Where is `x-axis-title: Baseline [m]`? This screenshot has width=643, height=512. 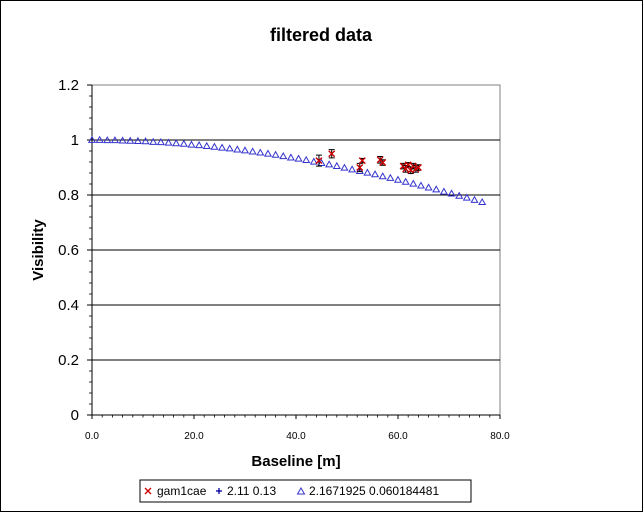
x-axis-title: Baseline [m] is located at coordinates (295, 461).